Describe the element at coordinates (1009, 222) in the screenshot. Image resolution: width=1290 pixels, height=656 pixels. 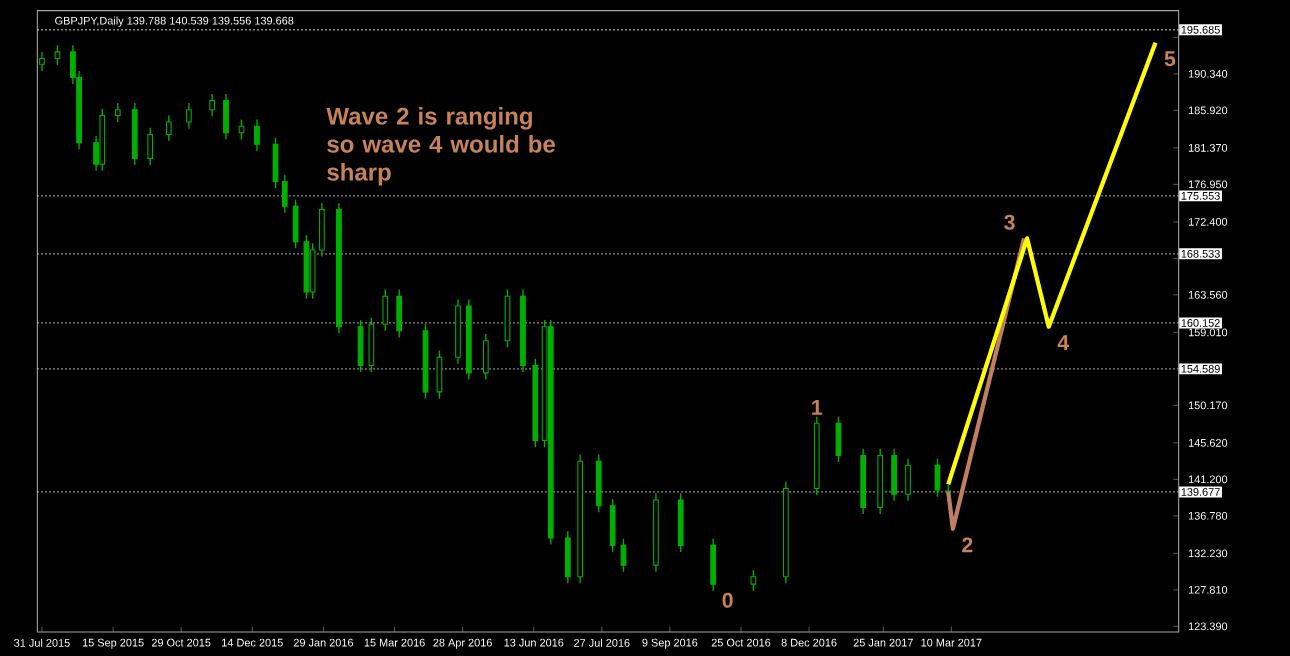
I see `annotation: 3` at that location.